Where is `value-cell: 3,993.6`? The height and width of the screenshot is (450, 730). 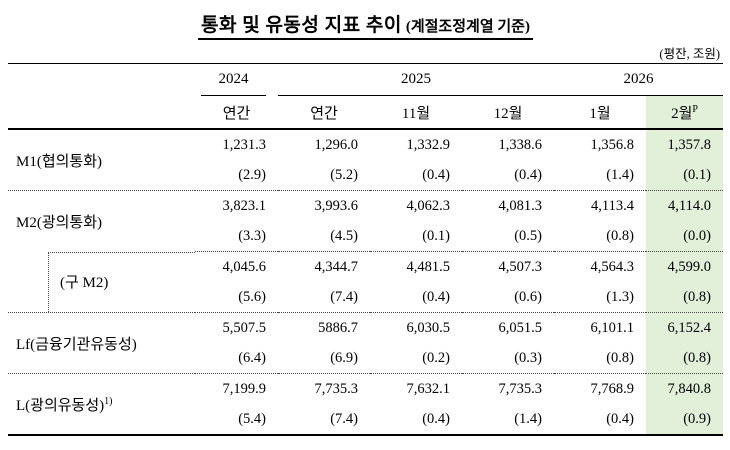
value-cell: 3,993.6 is located at coordinates (324, 205).